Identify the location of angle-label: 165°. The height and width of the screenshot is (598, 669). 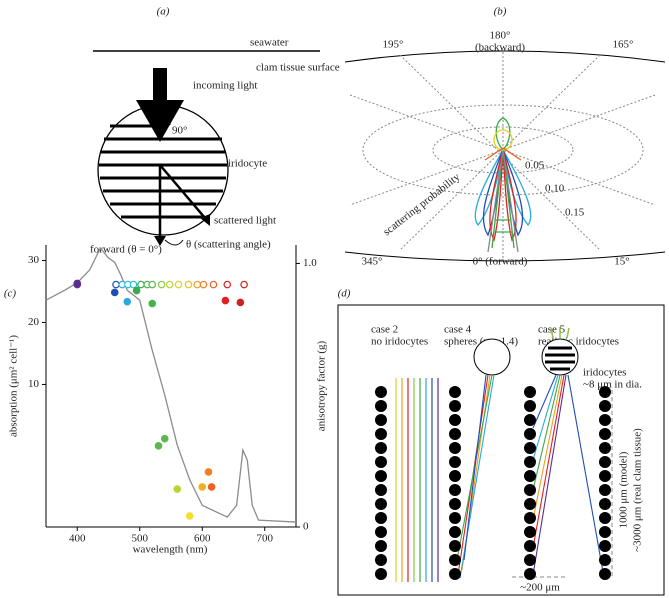
(623, 45).